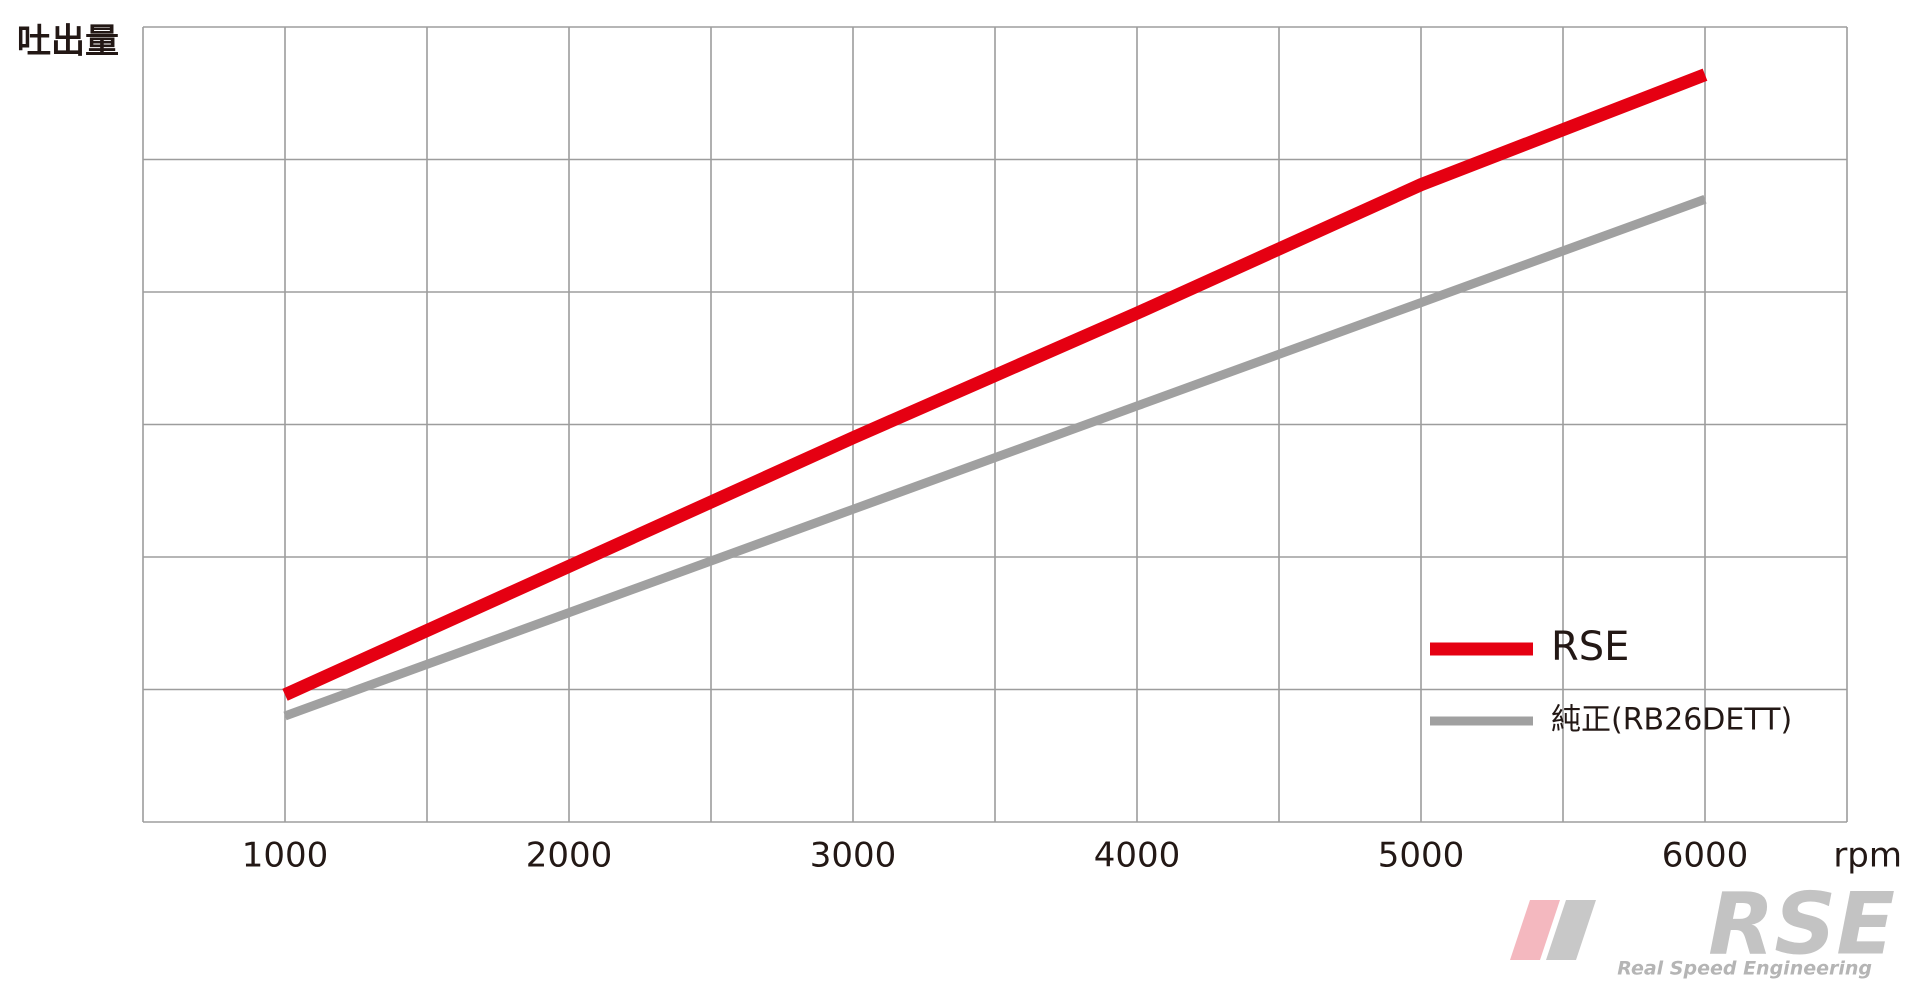 The height and width of the screenshot is (996, 1920). Describe the element at coordinates (1590, 647) in the screenshot. I see `legend-label: RSE` at that location.